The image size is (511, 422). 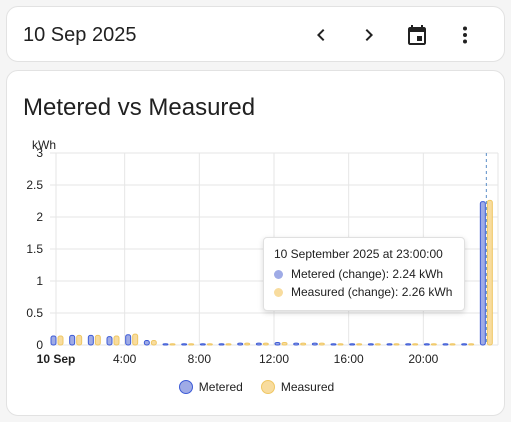 I want to click on x-tick-label: 12:00, so click(x=274, y=359).